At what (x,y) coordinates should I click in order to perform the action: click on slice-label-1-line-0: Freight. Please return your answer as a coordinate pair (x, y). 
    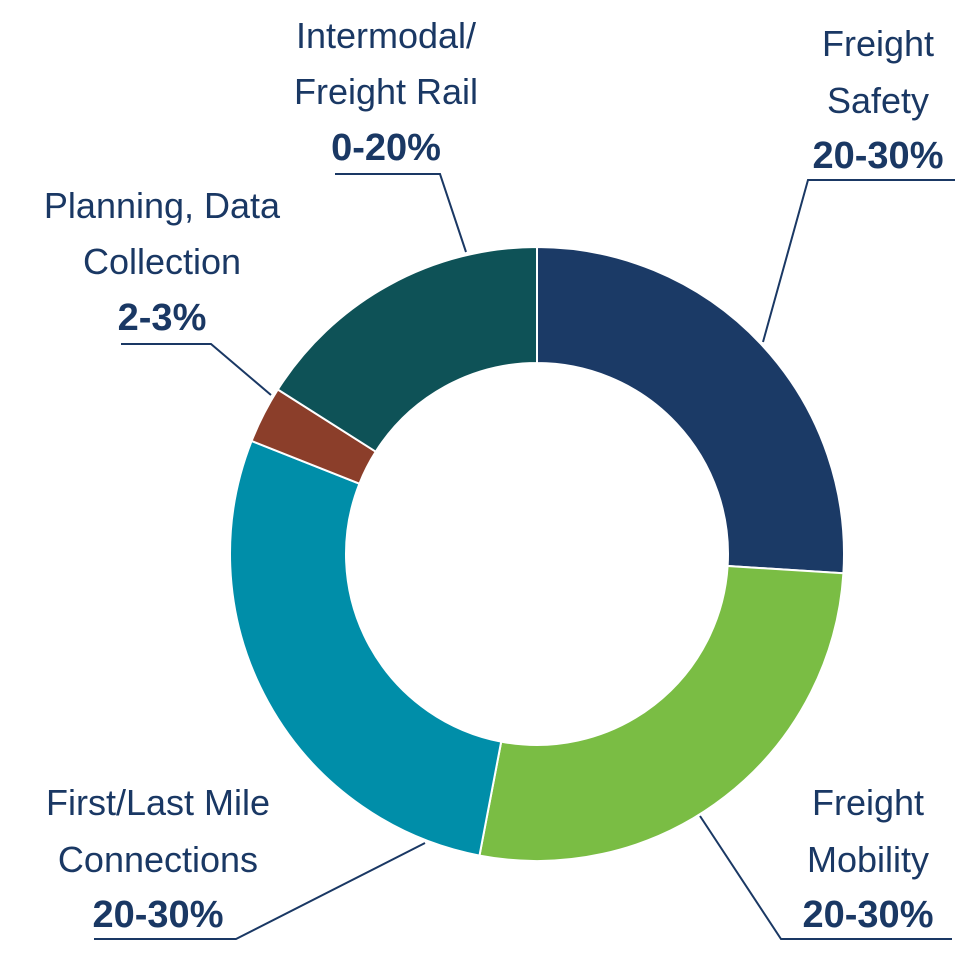
    Looking at the image, I should click on (868, 802).